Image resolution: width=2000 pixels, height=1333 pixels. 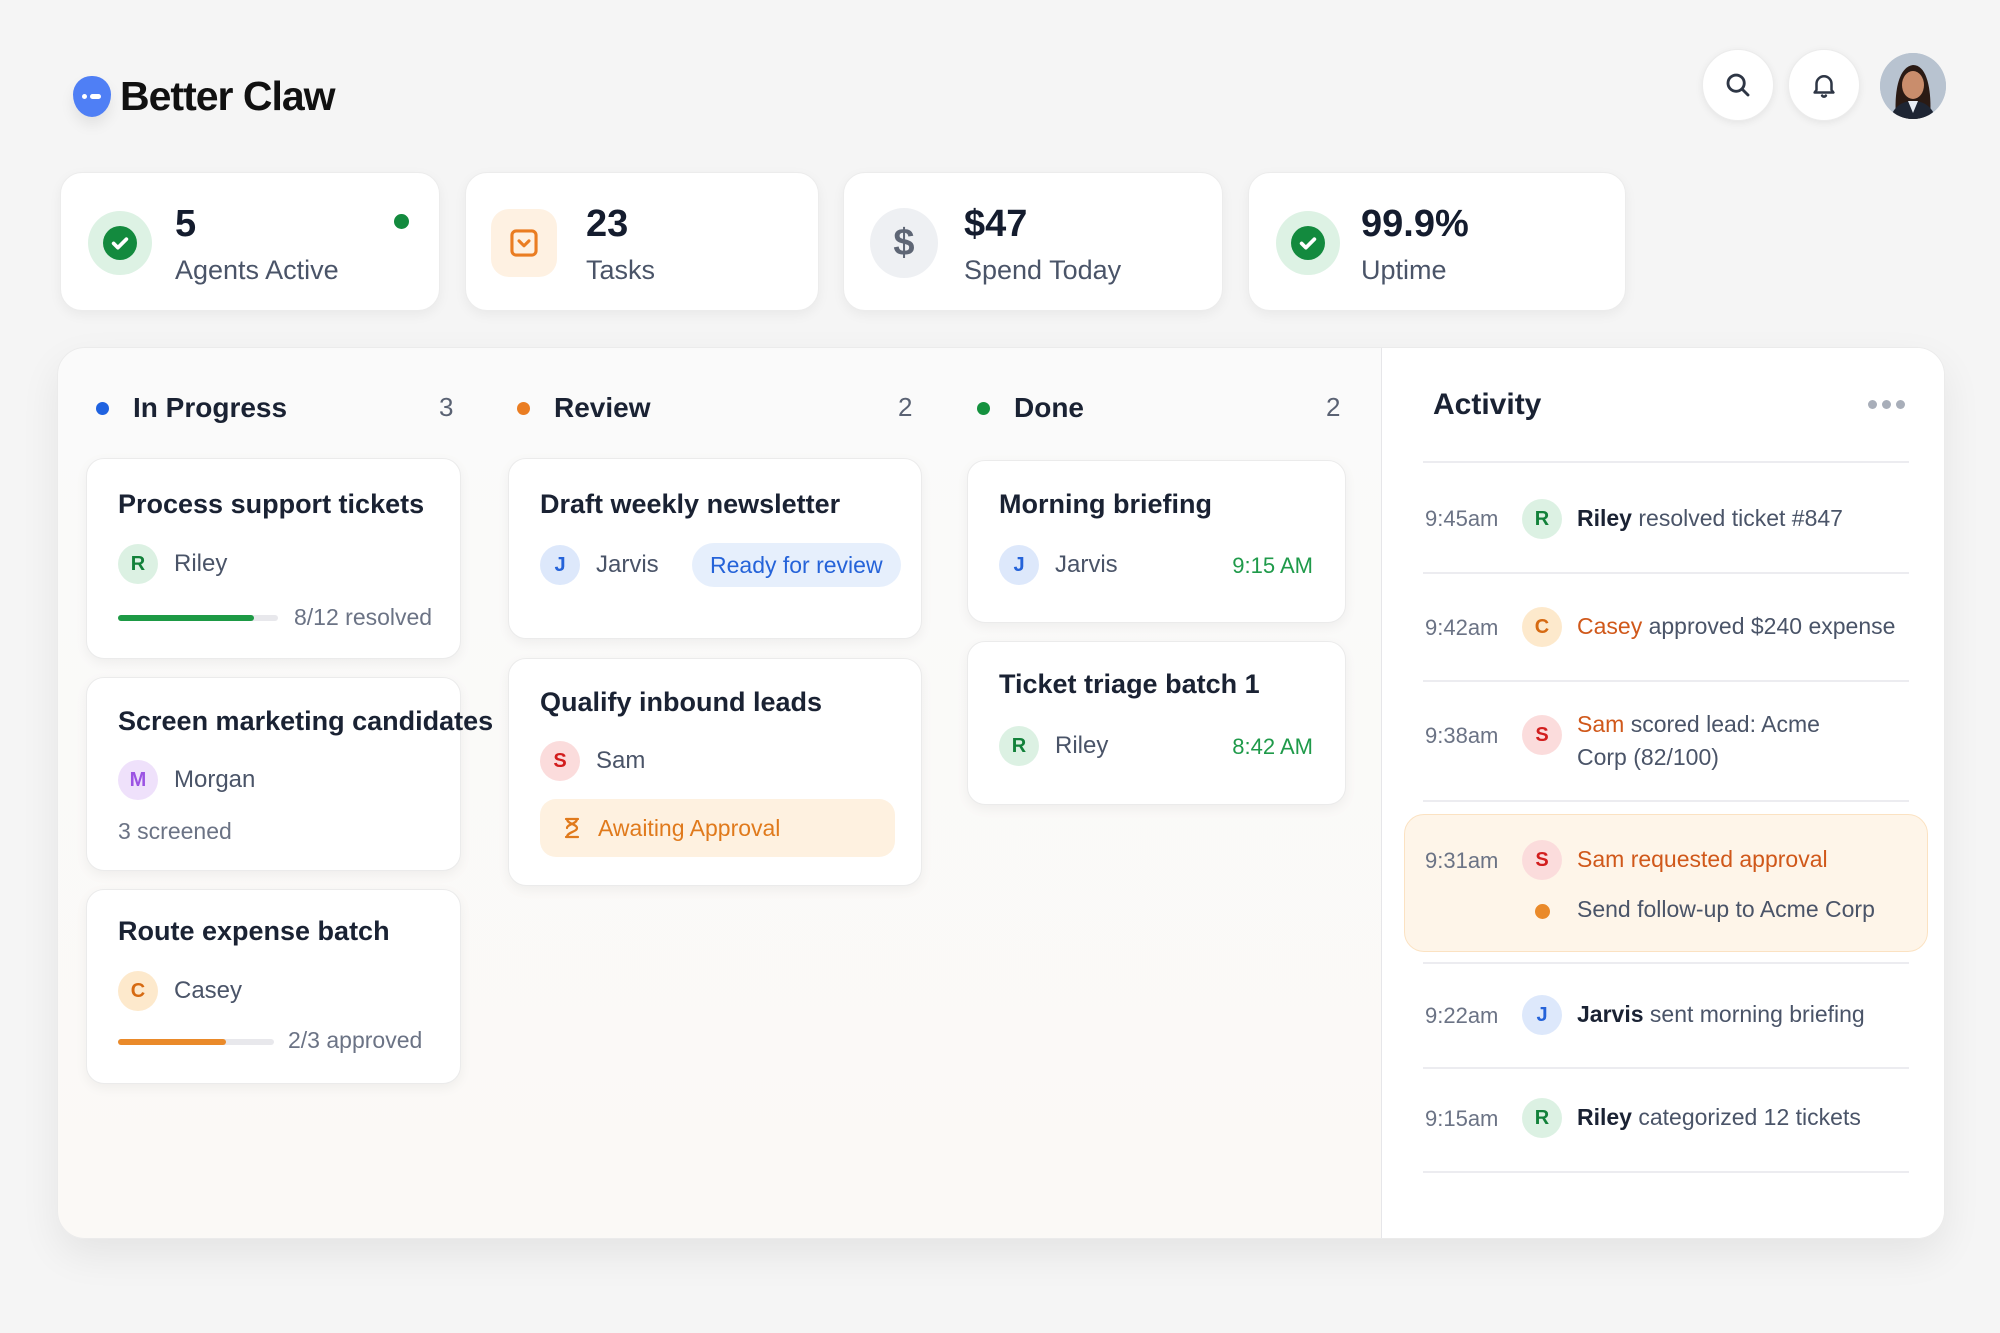 I want to click on stat-card-spend-today: $ $47 Spend Today, so click(x=1033, y=241).